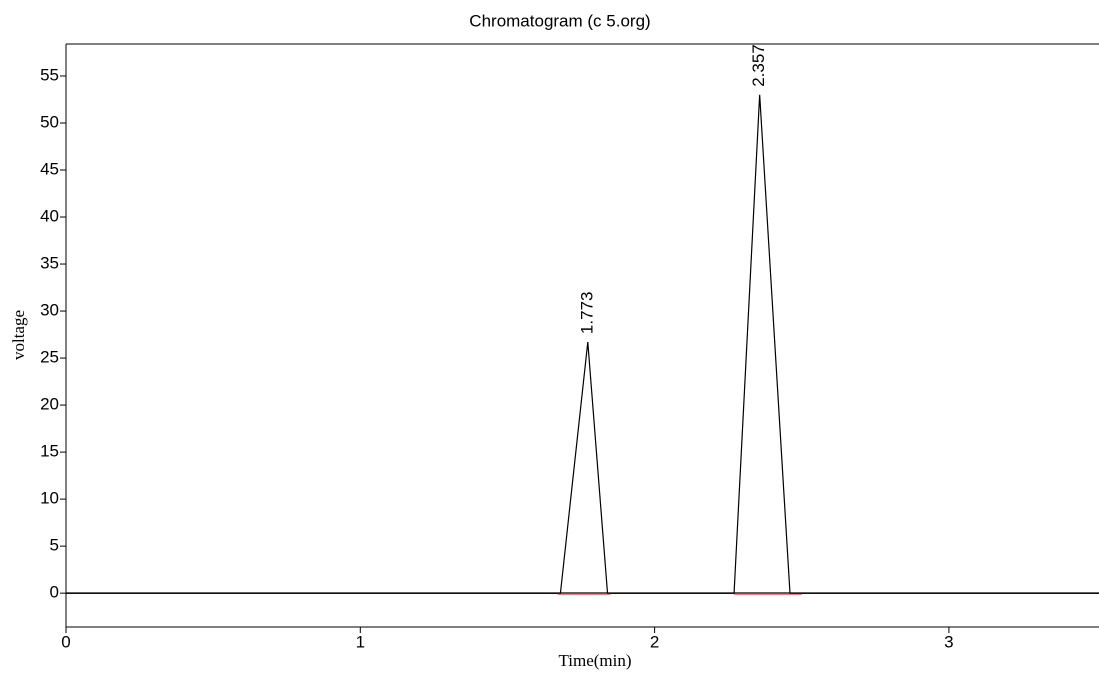 The image size is (1099, 675). Describe the element at coordinates (559, 20) in the screenshot. I see `chart-title: Chromatogram (c 5.org)` at that location.